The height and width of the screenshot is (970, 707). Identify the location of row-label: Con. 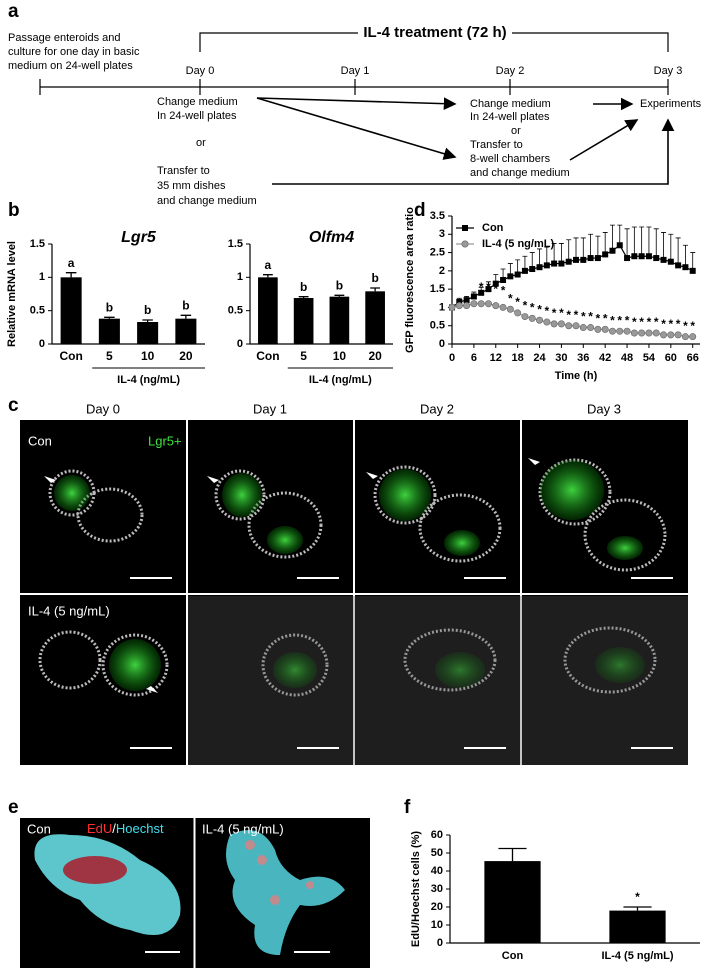
(40, 440).